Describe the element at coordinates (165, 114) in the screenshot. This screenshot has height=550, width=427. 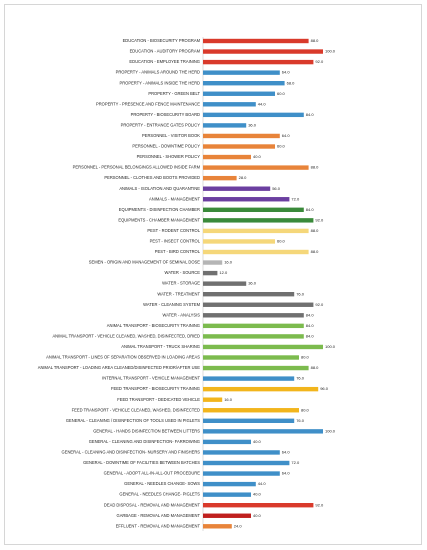
I see `category-label: PROPERTY - BIOSECURITY BOARD` at that location.